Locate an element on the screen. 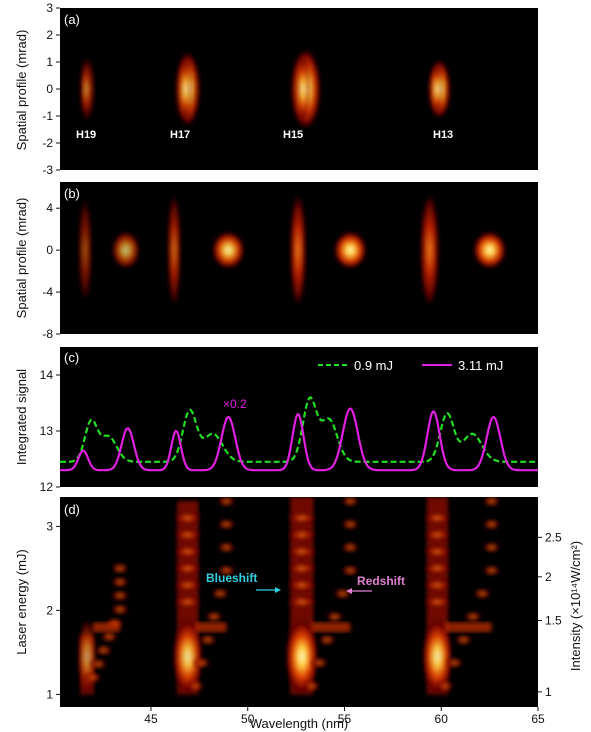 The image size is (591, 732). ytick-label-a: -2 is located at coordinates (47, 143).